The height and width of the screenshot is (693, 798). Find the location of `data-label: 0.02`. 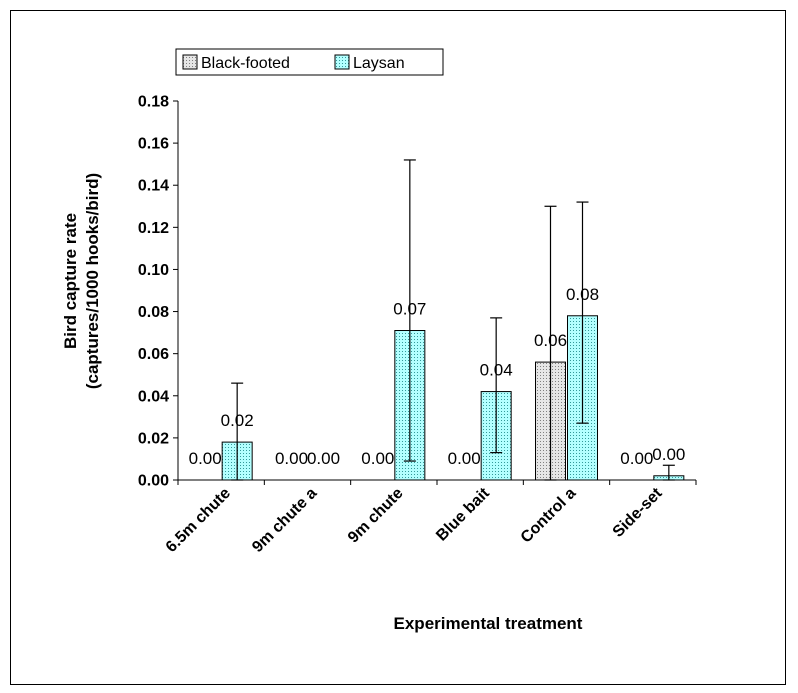

data-label: 0.02 is located at coordinates (237, 420).